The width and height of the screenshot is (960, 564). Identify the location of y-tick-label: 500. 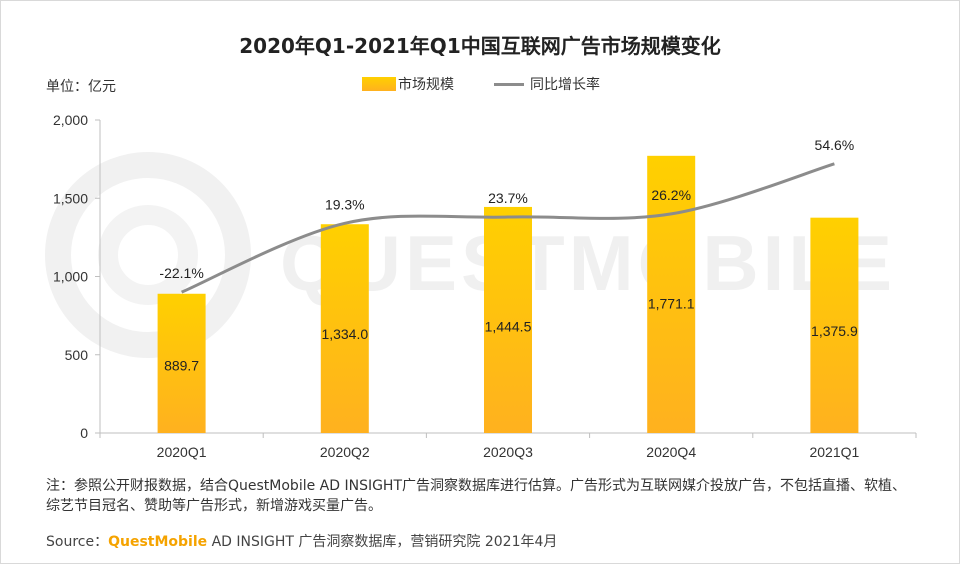
(77, 355).